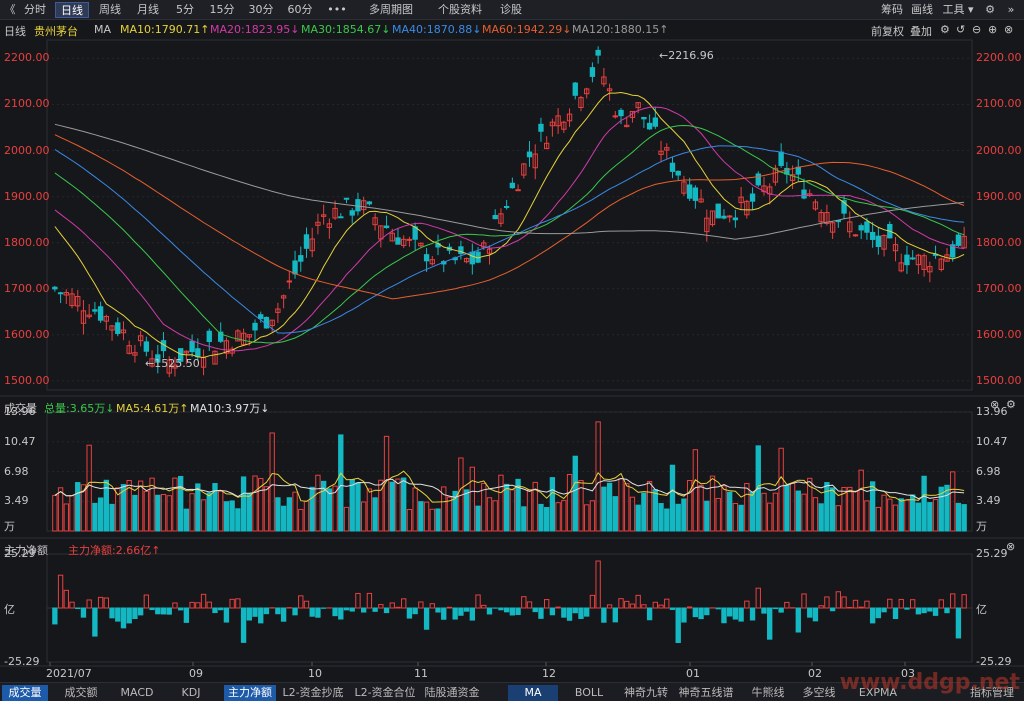 Image resolution: width=1024 pixels, height=701 pixels. Describe the element at coordinates (995, 404) in the screenshot. I see `volume-close-icon: ⊗` at that location.